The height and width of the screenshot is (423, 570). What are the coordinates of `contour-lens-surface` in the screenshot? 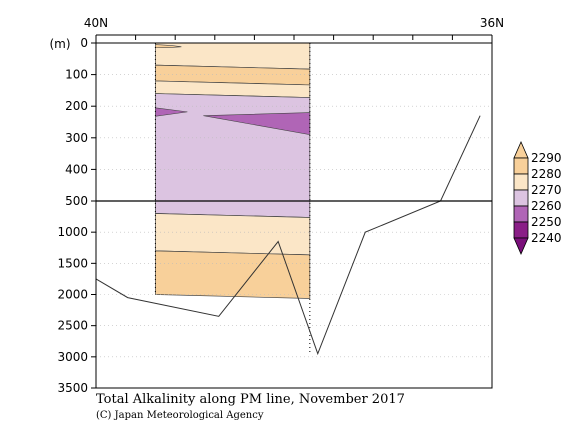 It's located at (168, 46).